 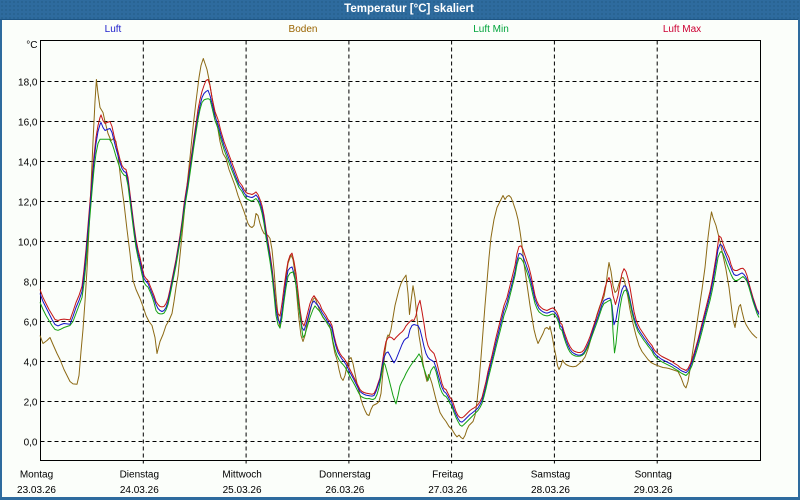 What do you see at coordinates (36, 475) in the screenshot?
I see `svg-text: Montag` at bounding box center [36, 475].